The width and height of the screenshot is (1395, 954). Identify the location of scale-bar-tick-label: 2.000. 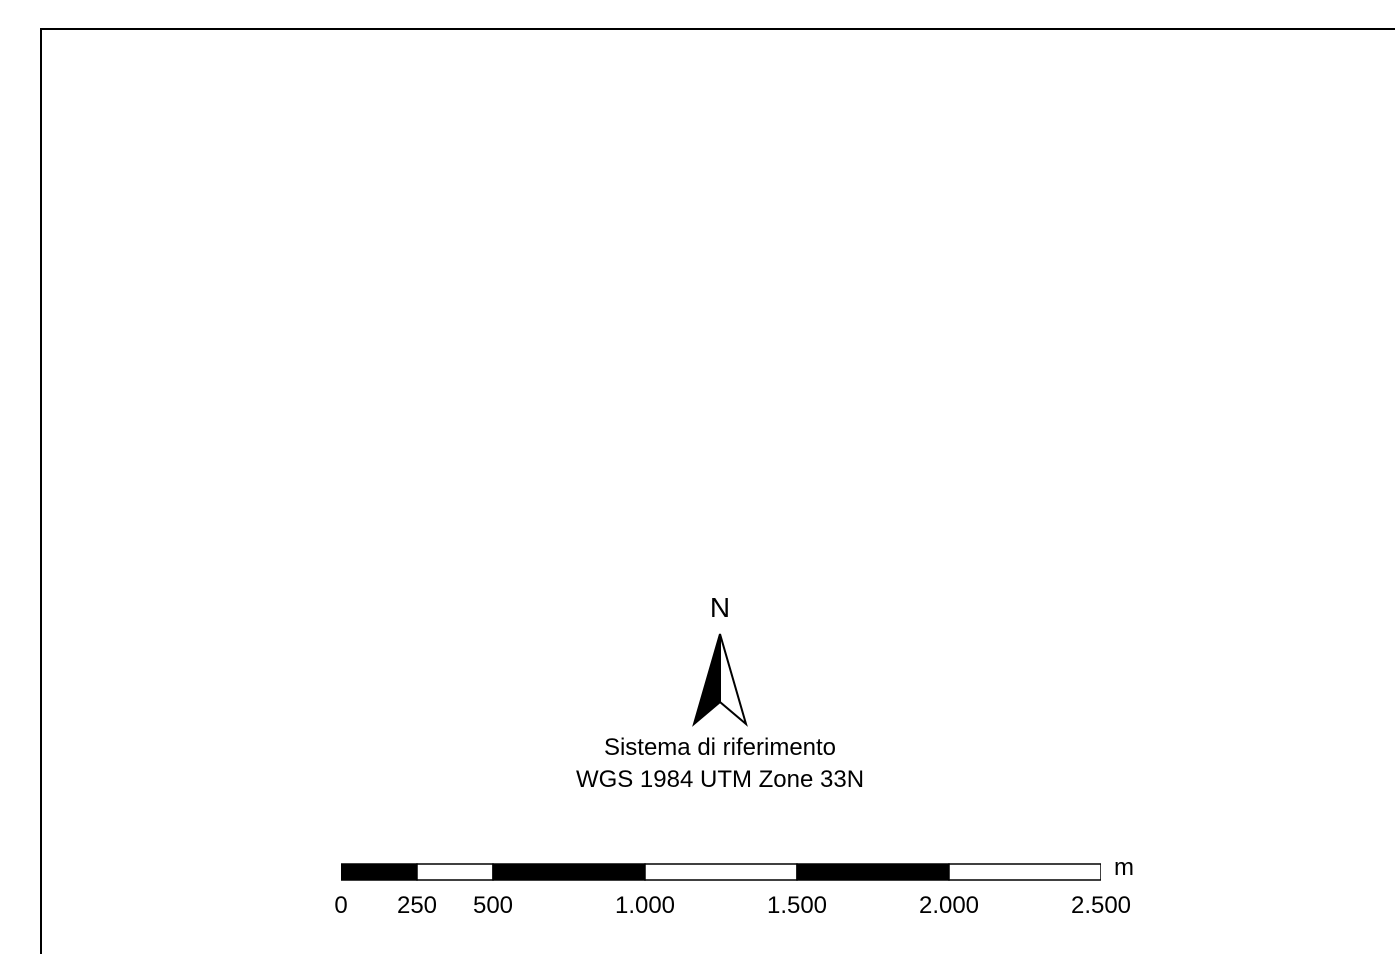
(949, 905).